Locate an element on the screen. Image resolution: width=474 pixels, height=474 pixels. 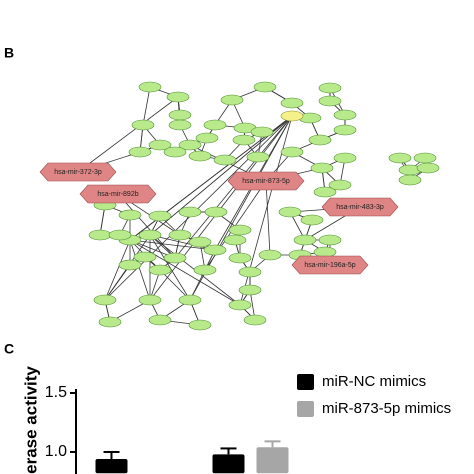
y-axis-label: erase activity is located at coordinates (30, 420).